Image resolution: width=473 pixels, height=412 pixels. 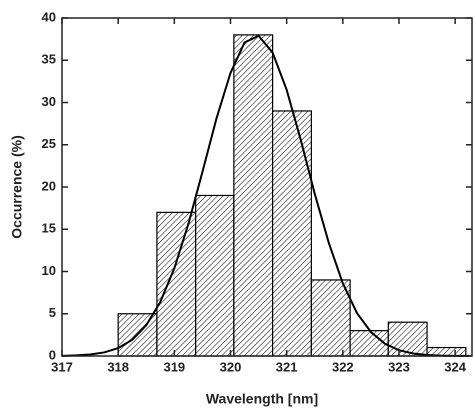 What do you see at coordinates (287, 366) in the screenshot?
I see `x-tick-label: 321` at bounding box center [287, 366].